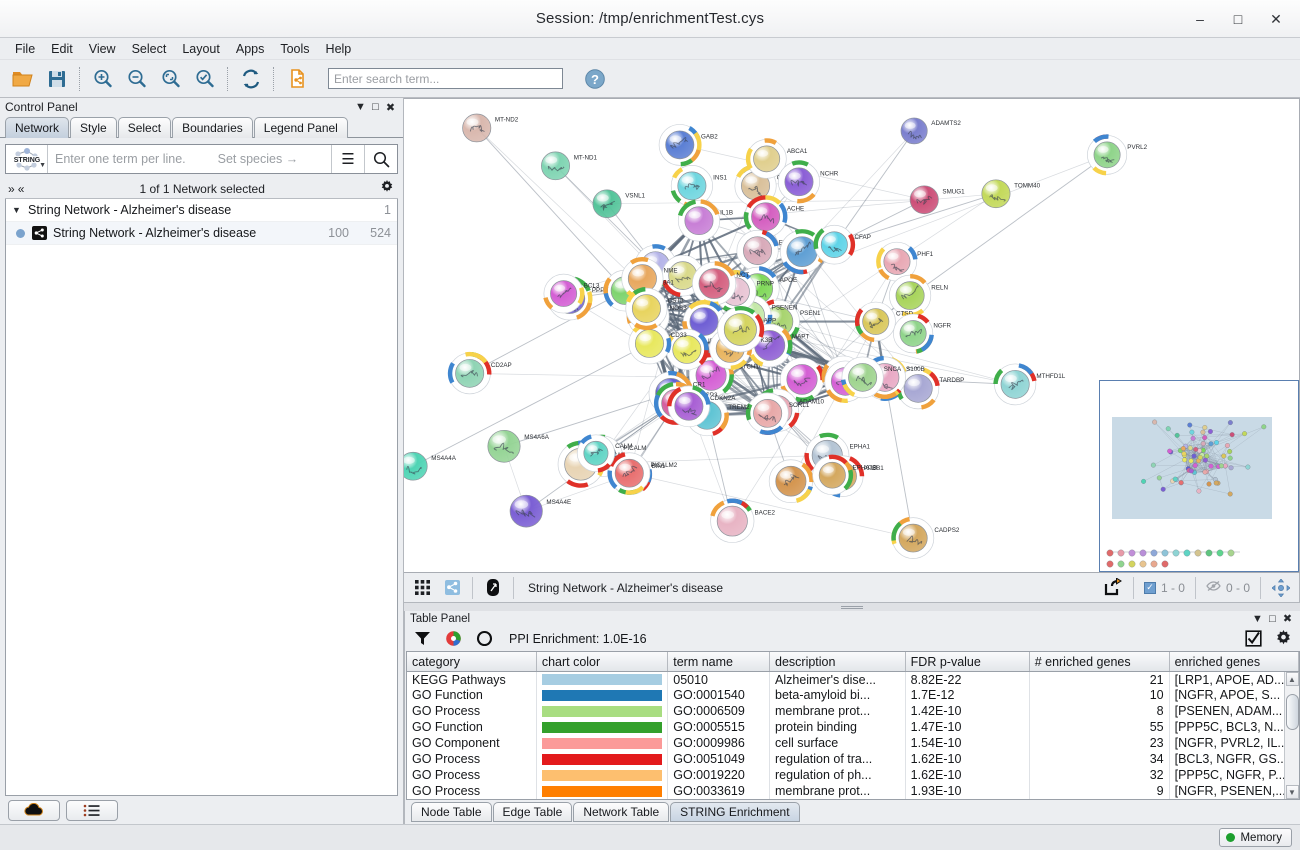 This screenshot has height=850, width=1300. Describe the element at coordinates (380, 159) in the screenshot. I see `string-search-icon` at that location.